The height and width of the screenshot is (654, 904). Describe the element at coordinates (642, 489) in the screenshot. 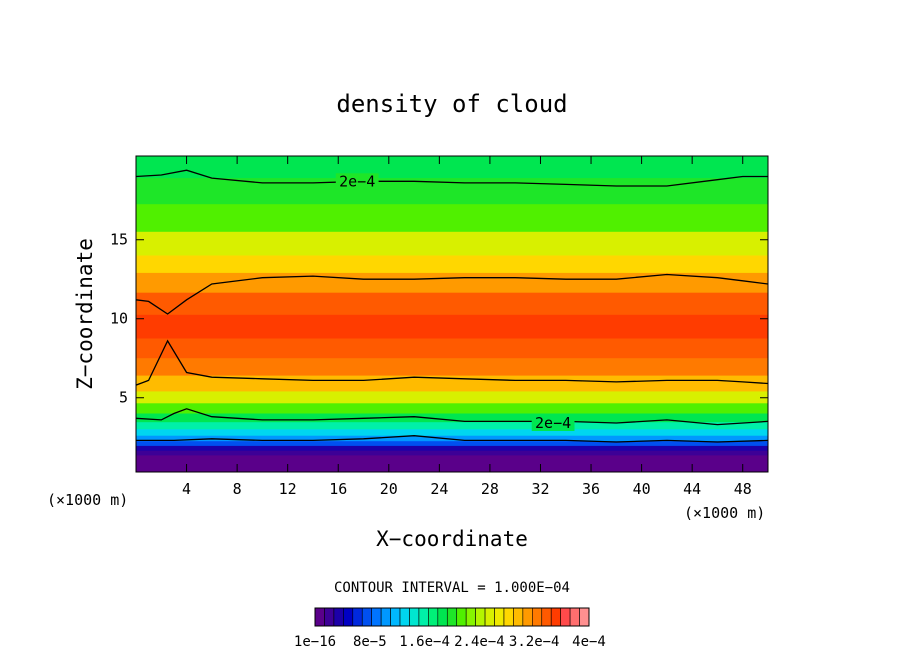

I see `x-tick-label: 40` at that location.